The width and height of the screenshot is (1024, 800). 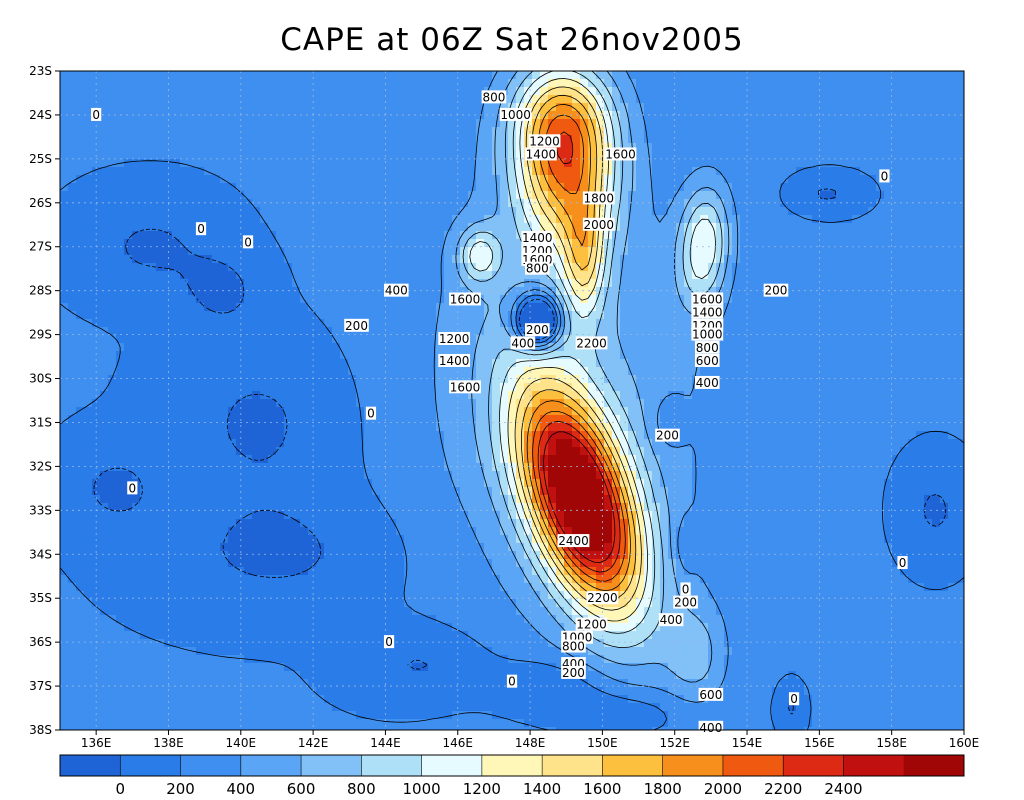 What do you see at coordinates (180, 789) in the screenshot?
I see `colorbar-tick-label: 200` at bounding box center [180, 789].